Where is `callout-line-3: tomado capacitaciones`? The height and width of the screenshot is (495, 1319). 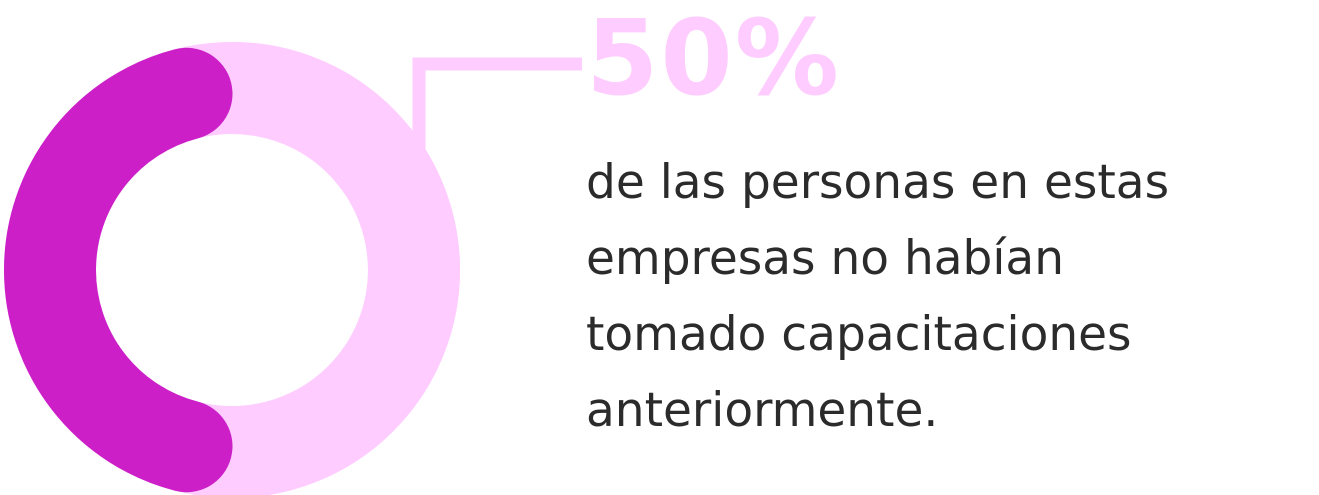 callout-line-3: tomado capacitaciones is located at coordinates (859, 334).